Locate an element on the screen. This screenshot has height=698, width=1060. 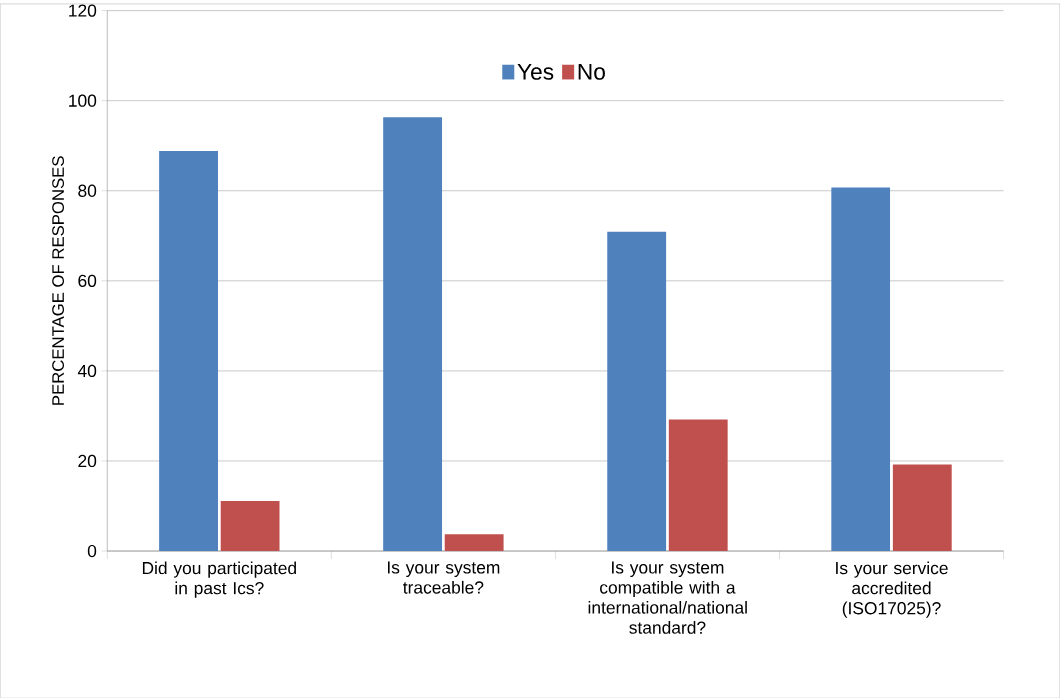
legend-label: Yes is located at coordinates (535, 71).